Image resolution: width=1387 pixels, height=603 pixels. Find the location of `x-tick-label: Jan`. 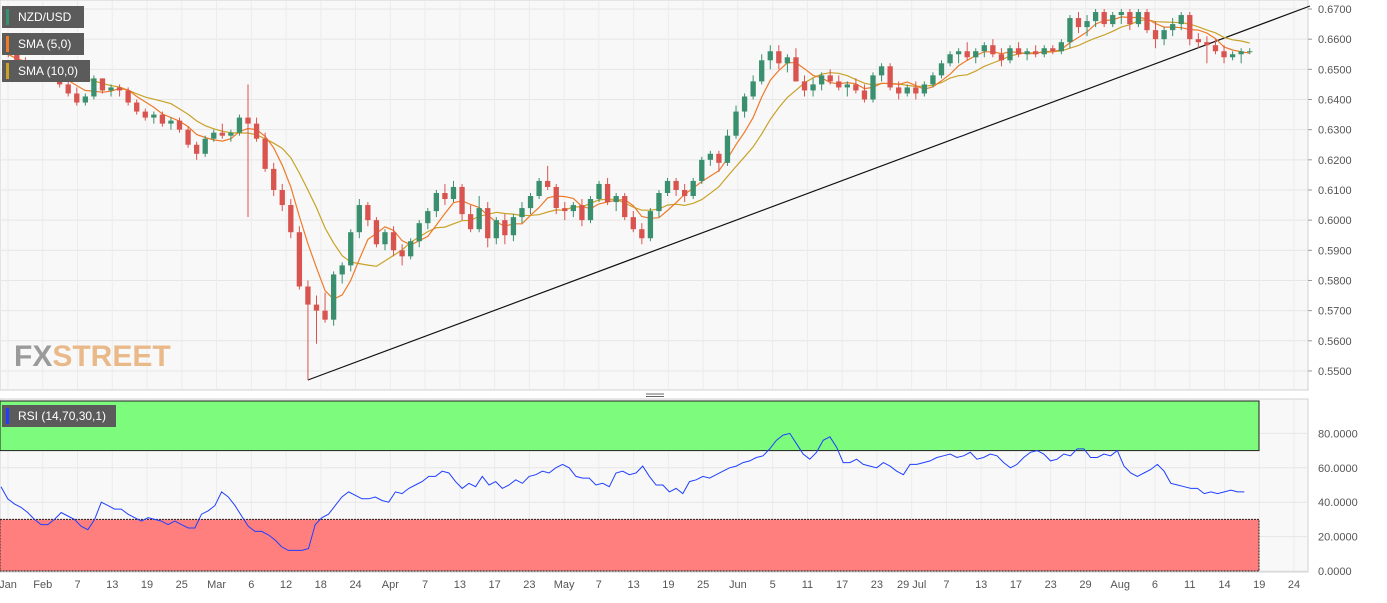

x-tick-label: Jan is located at coordinates (8, 585).